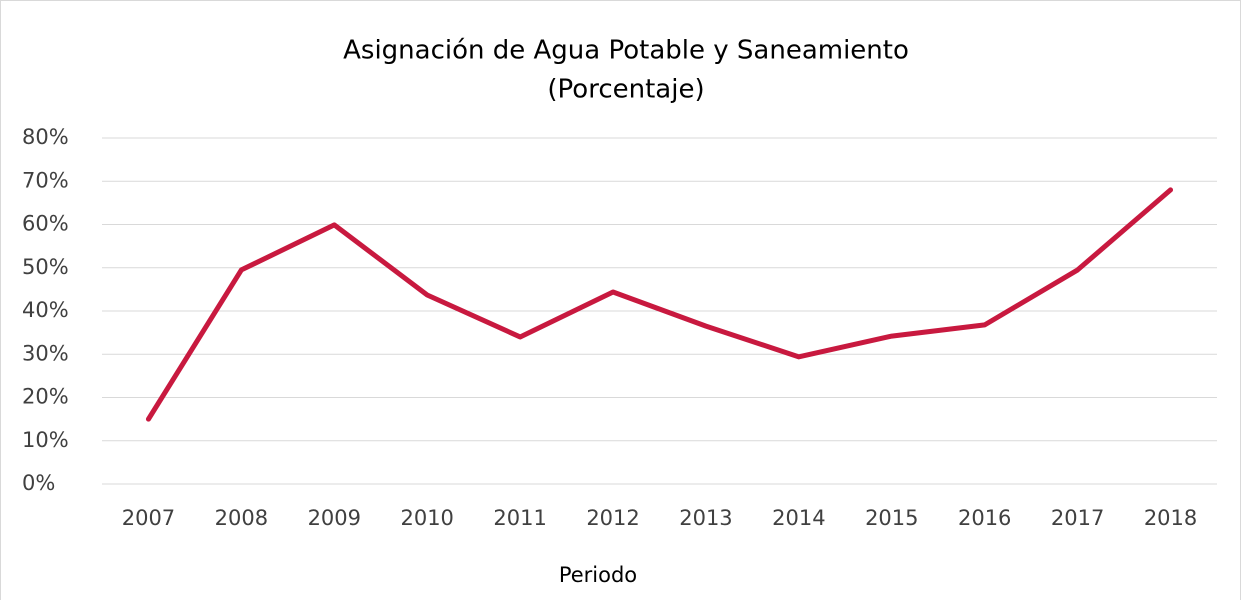 The width and height of the screenshot is (1241, 600). Describe the element at coordinates (705, 518) in the screenshot. I see `x-tick-label: 2013` at that location.